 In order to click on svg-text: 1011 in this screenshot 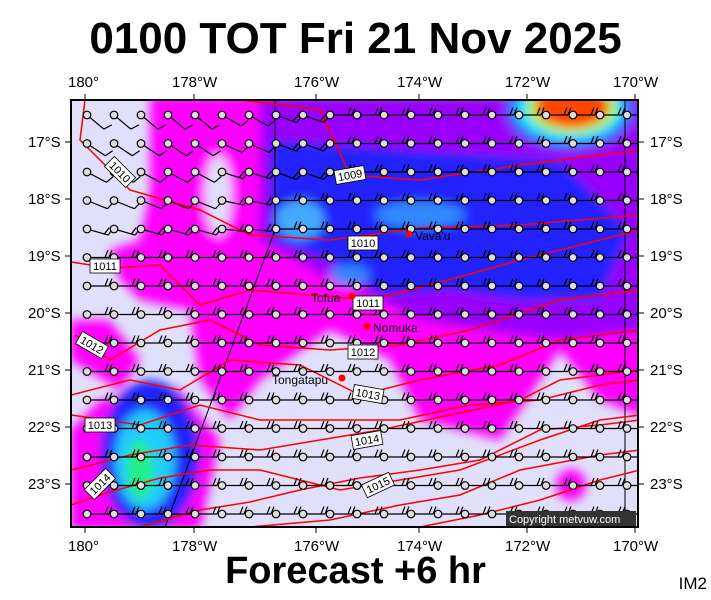, I will do `click(105, 267)`.